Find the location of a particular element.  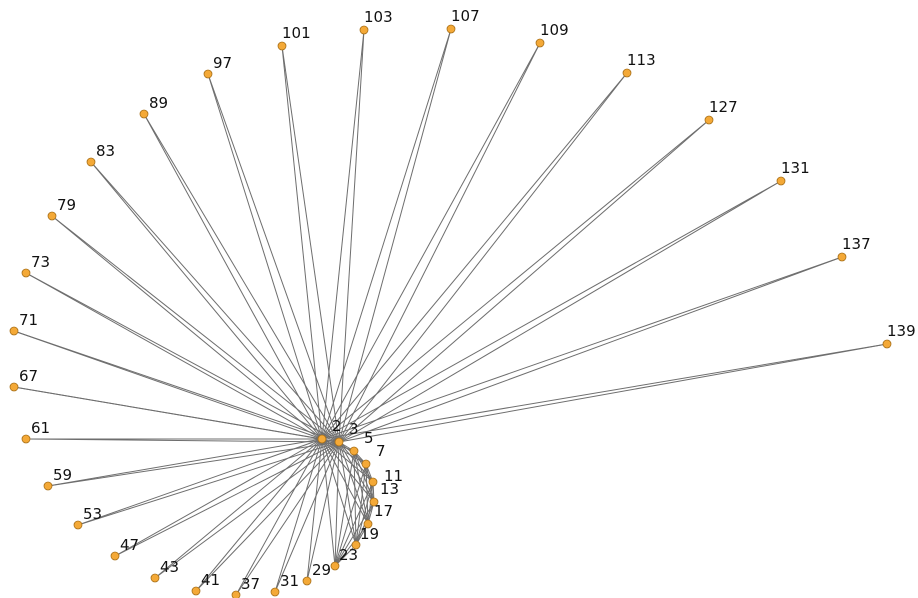

node-label-7: 7 is located at coordinates (381, 451).